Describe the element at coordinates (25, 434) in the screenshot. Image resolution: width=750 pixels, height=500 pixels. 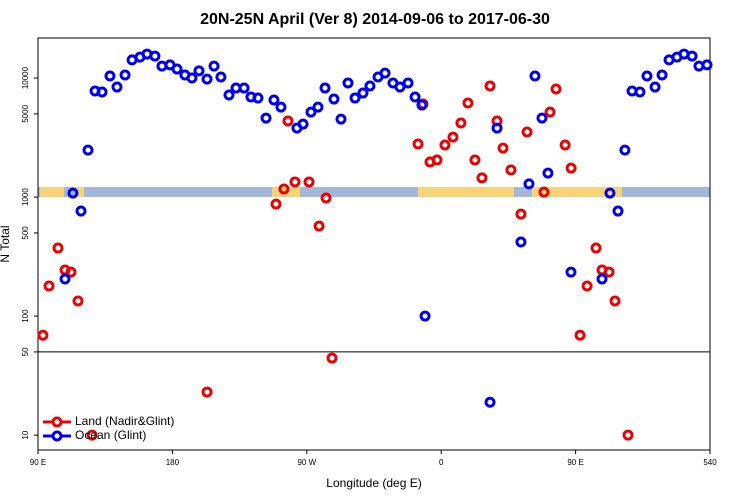
I see `y-tick-label: 10` at that location.